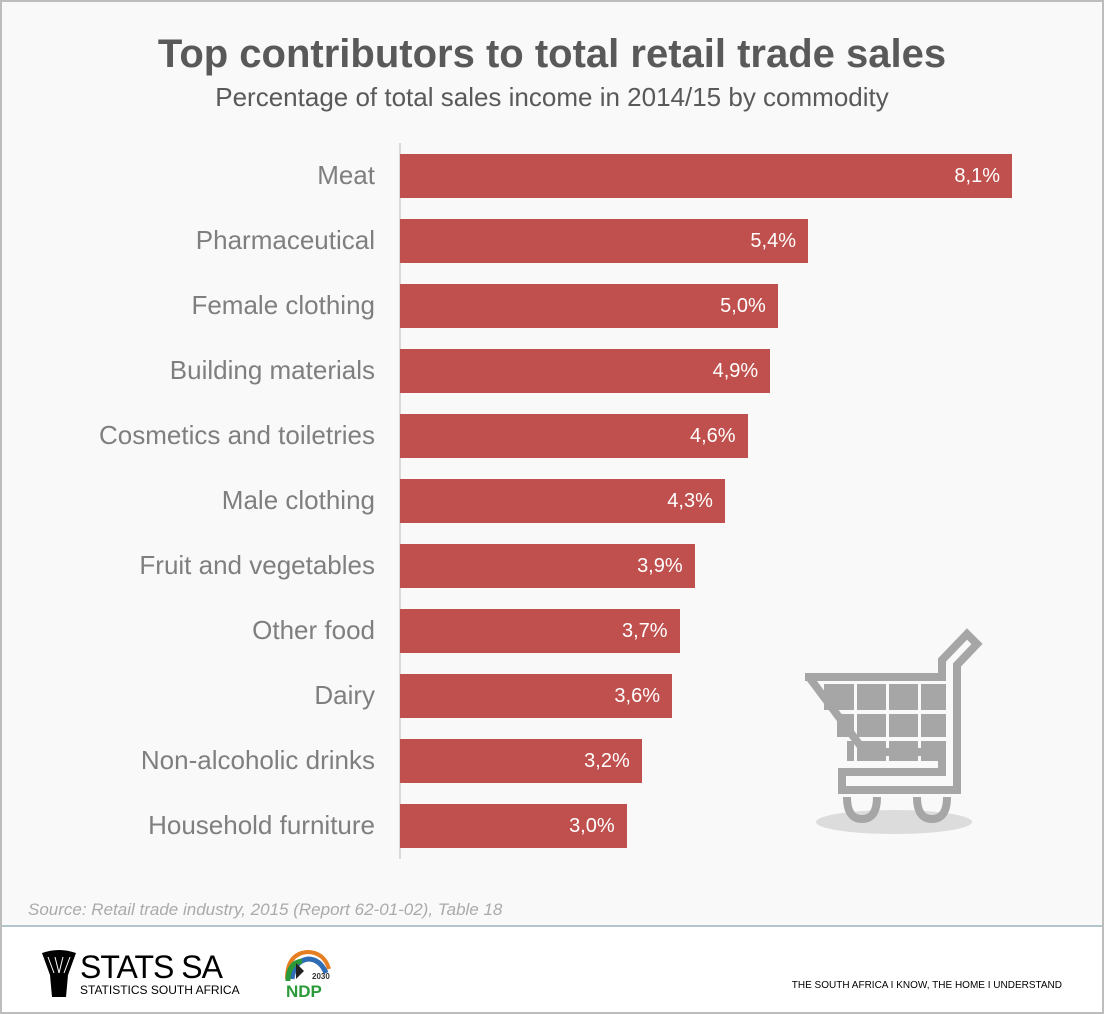 The image size is (1104, 1014). Describe the element at coordinates (690, 501) in the screenshot. I see `value-label: 4,3%` at that location.